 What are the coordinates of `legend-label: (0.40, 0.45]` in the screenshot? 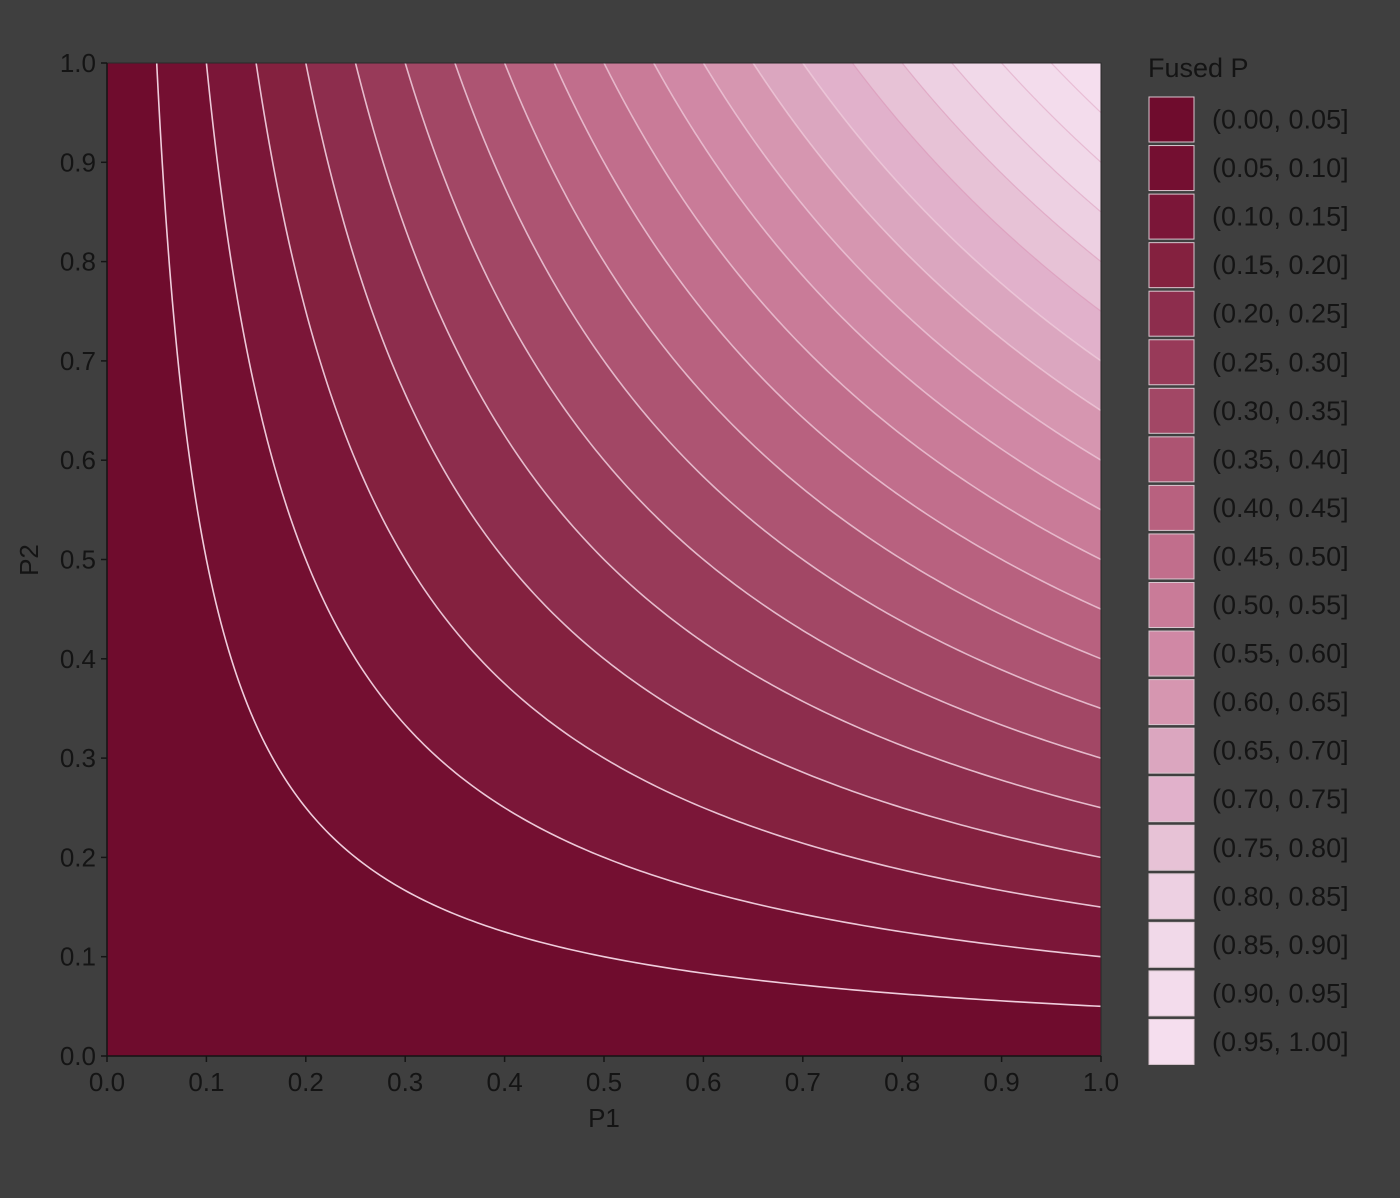 It's located at (1280, 508).